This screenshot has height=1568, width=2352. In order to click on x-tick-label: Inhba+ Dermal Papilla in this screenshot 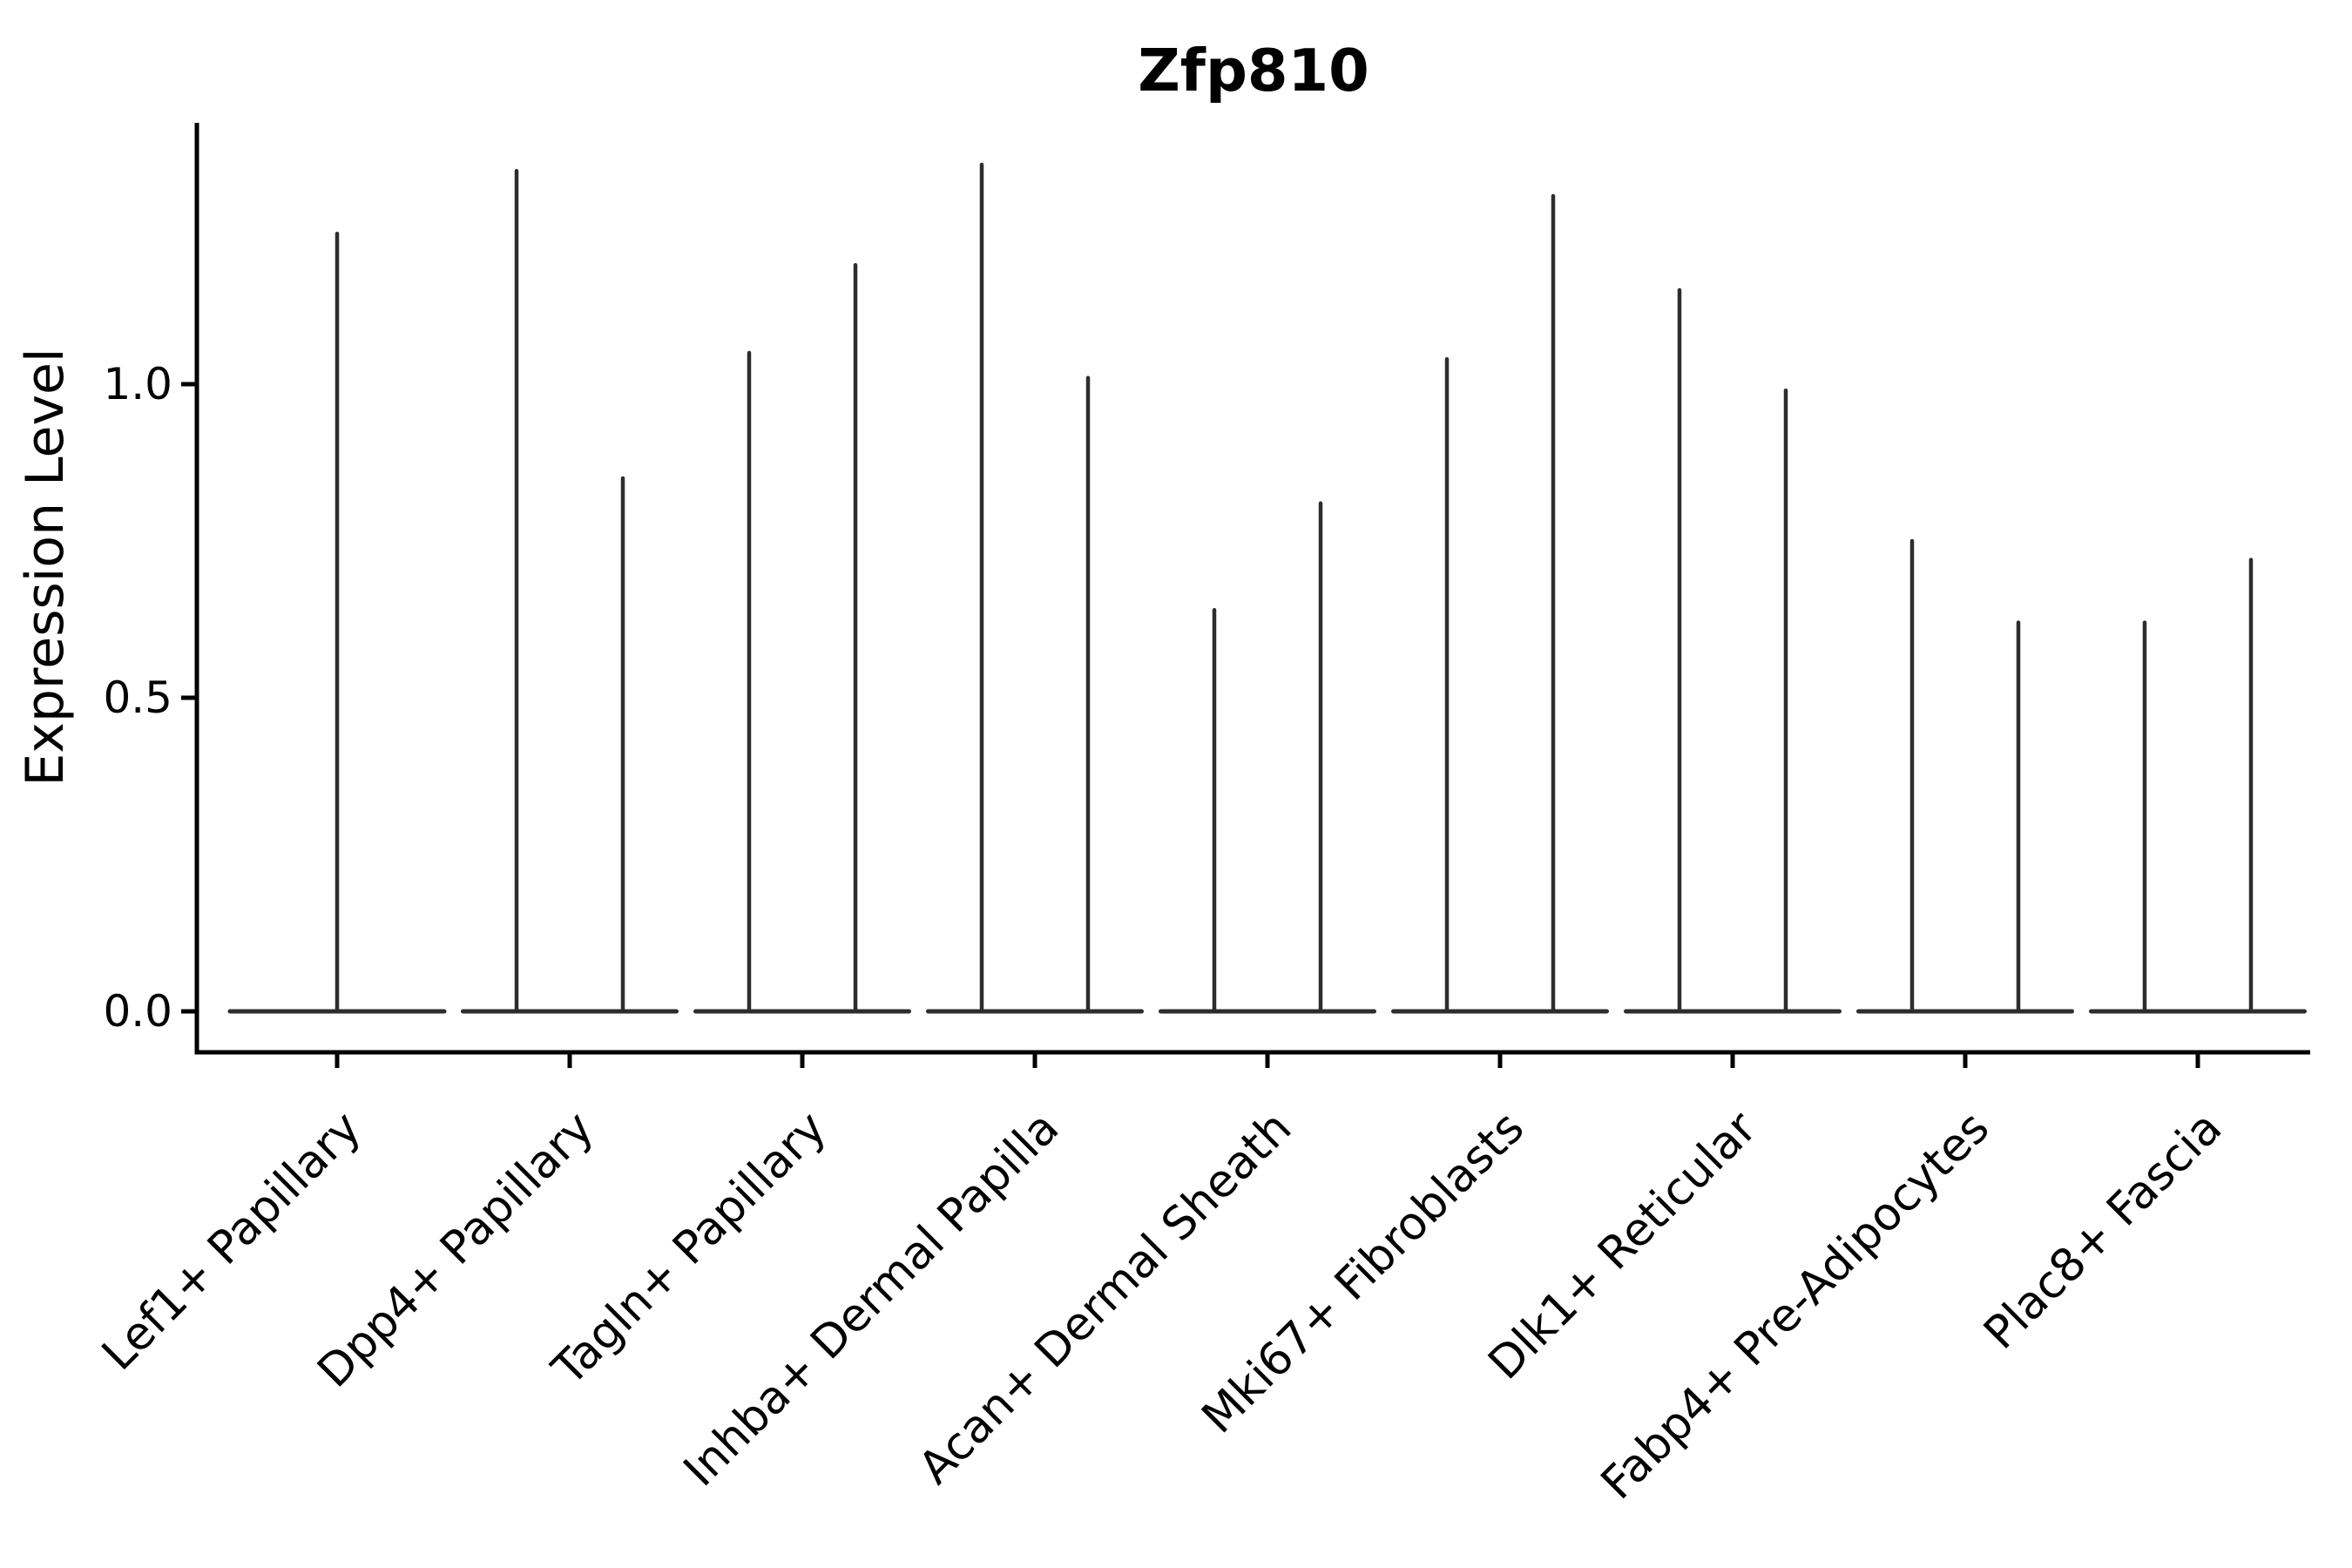, I will do `click(871, 1300)`.